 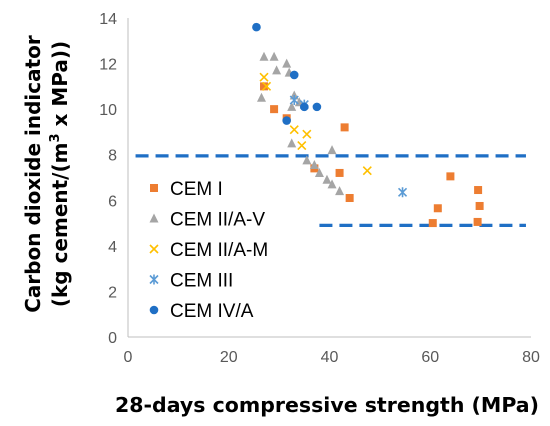 I want to click on x-tick-label: 40, so click(x=330, y=357).